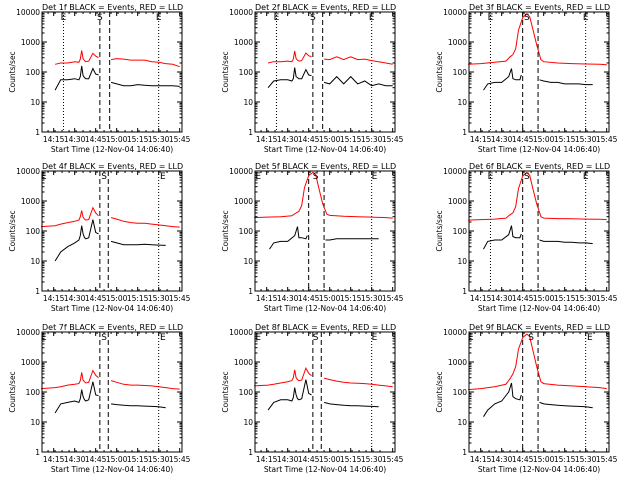  What do you see at coordinates (539, 7) in the screenshot?
I see `panel-title: Det 3f BLACK = Events, RED = LLD` at bounding box center [539, 7].